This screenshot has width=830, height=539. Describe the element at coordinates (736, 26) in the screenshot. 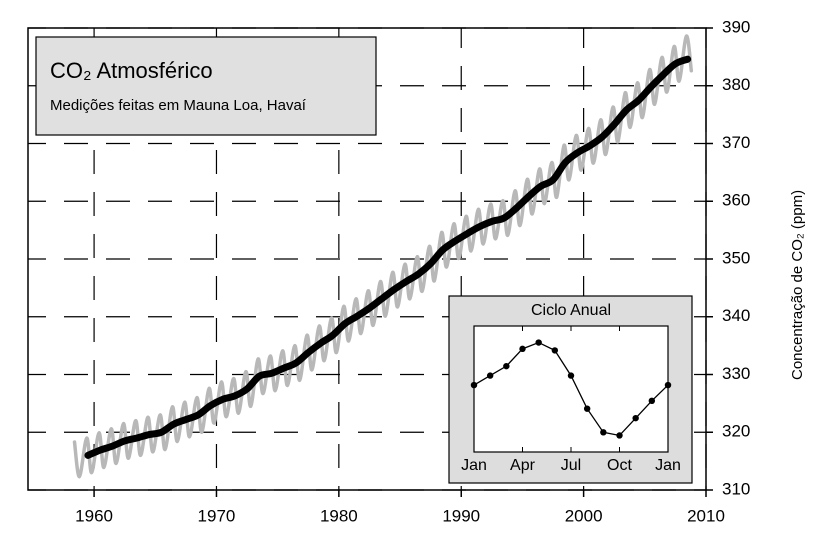

I see `y-tick-label: 390` at that location.